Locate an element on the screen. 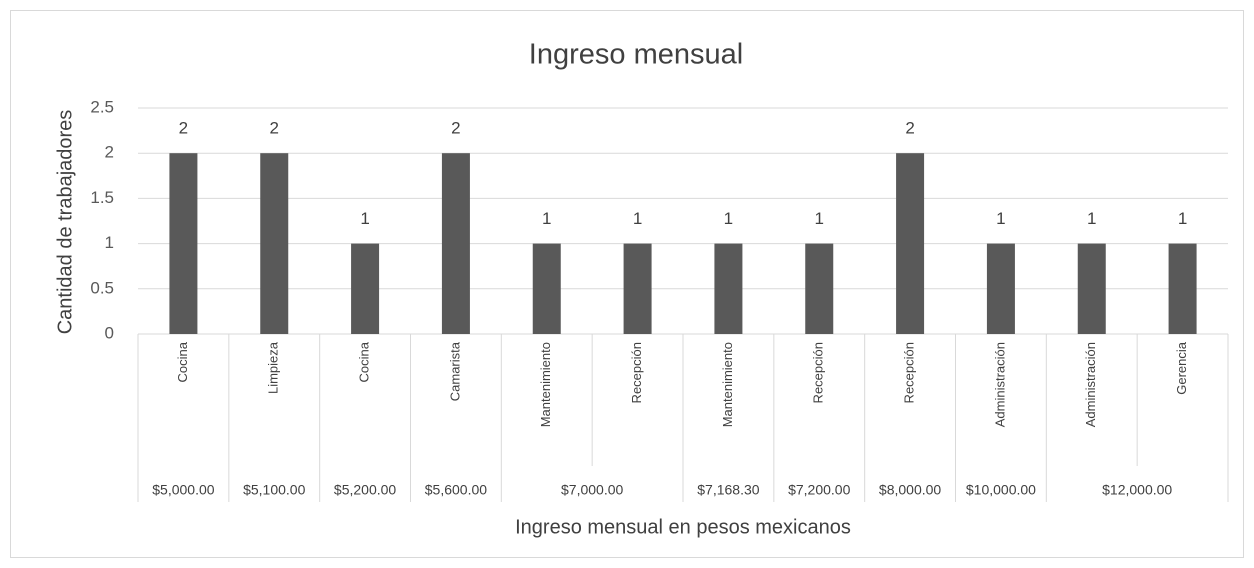 This screenshot has height=568, width=1254. x-tick-label: Camarista is located at coordinates (454, 371).